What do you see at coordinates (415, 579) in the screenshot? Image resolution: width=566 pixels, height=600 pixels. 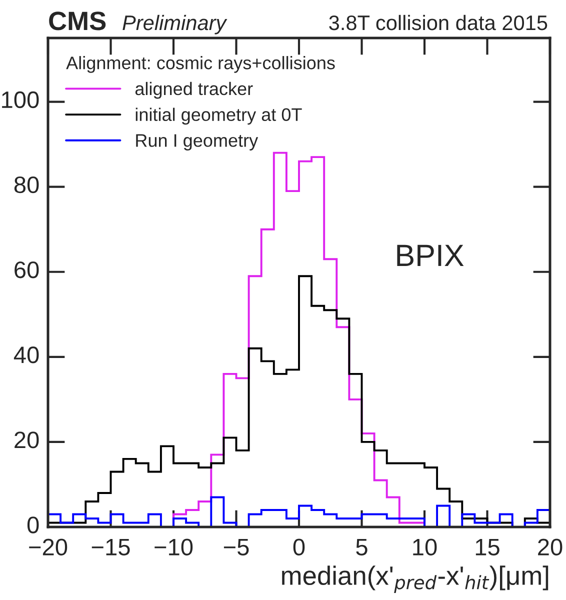 I see `x-axis-title: median(x'$_{pred}$-x'$_{hit}$)[μm]` at bounding box center [415, 579].